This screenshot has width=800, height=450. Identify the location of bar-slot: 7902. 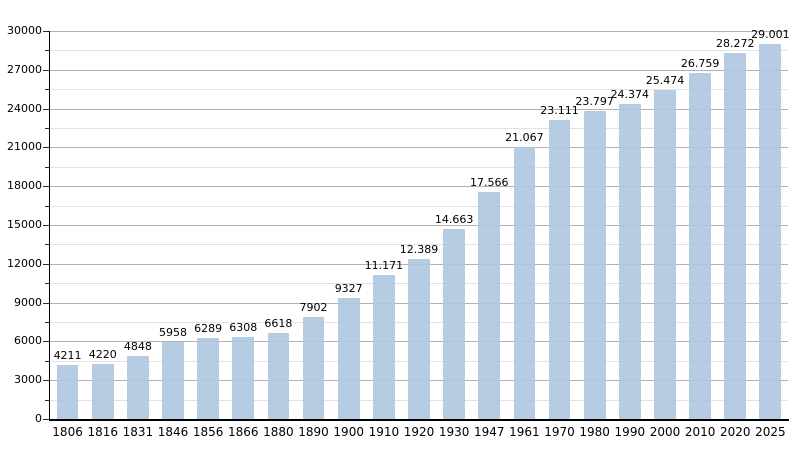
(313, 225).